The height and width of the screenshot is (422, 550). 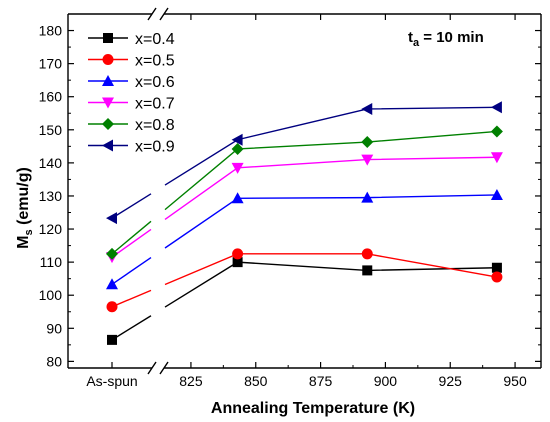 What do you see at coordinates (155, 104) in the screenshot?
I see `legend-label-x-0-7: x=0.7` at bounding box center [155, 104].